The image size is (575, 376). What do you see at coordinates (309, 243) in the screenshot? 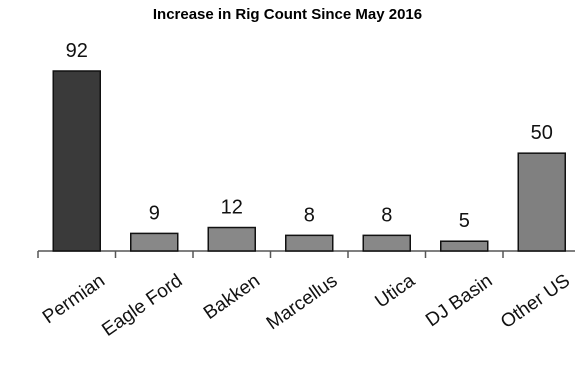
I see `bar-marcellus` at bounding box center [309, 243].